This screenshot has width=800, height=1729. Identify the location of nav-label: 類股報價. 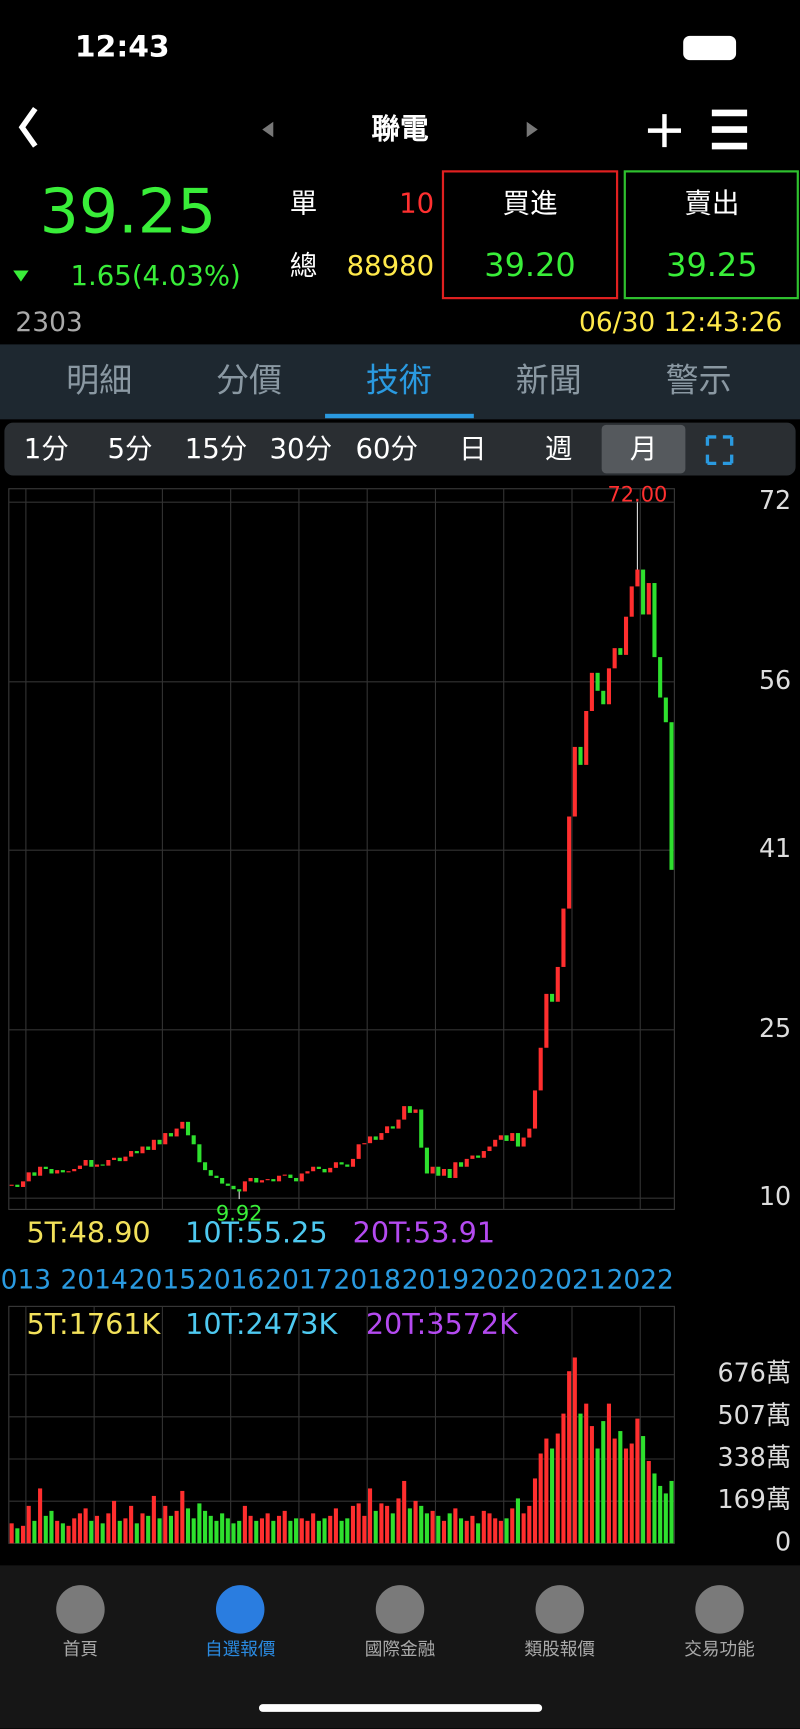
(560, 1649).